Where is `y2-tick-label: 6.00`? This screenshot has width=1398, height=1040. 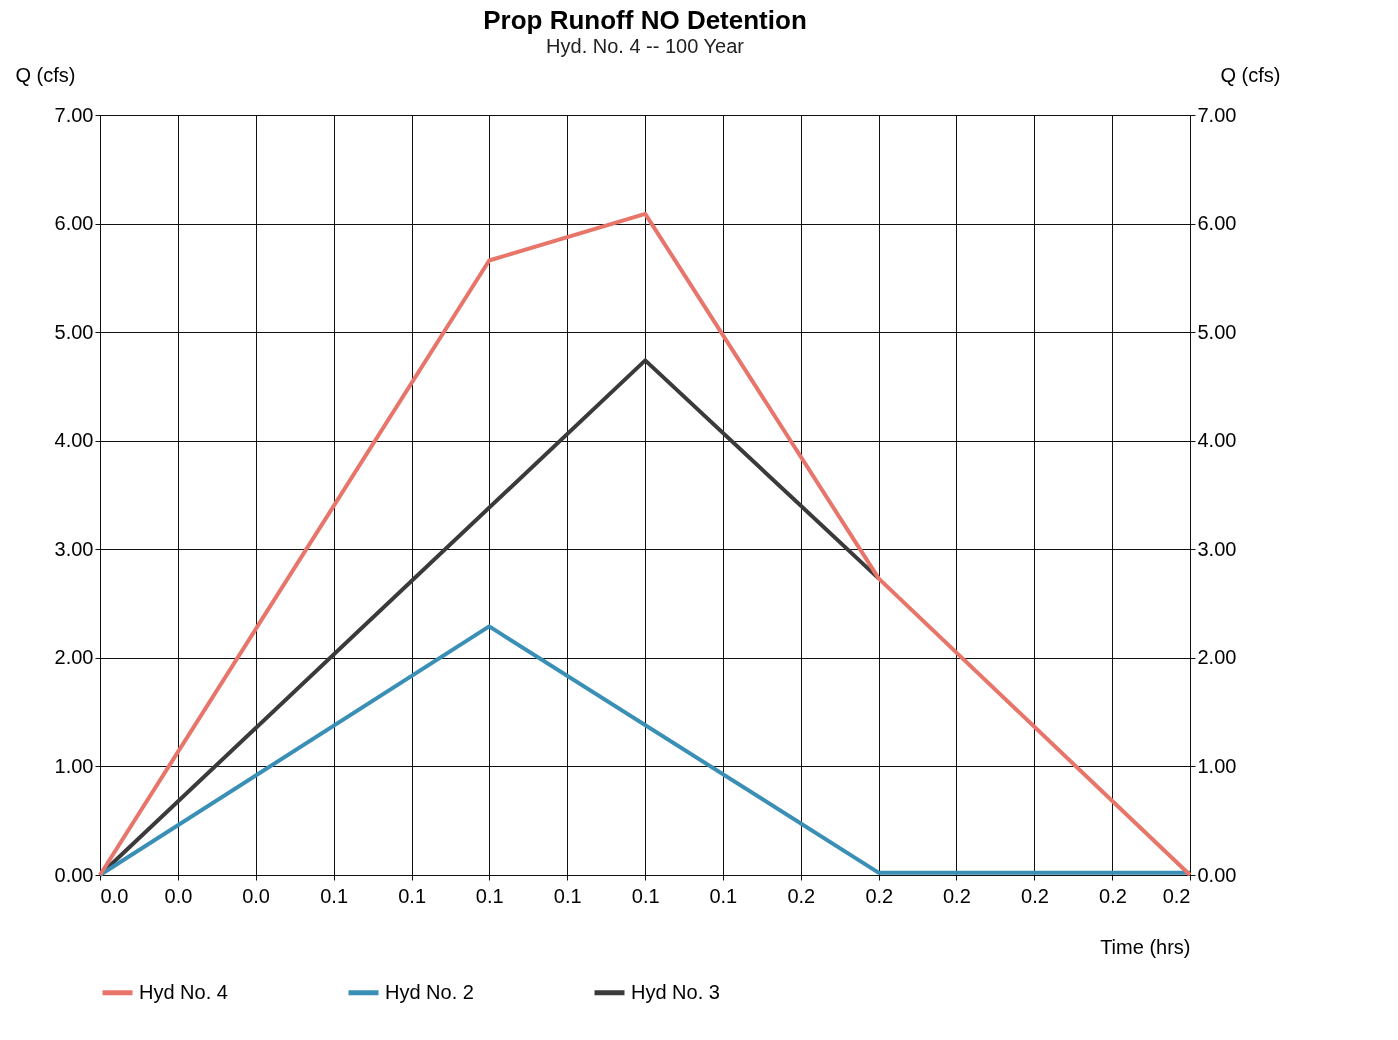 y2-tick-label: 6.00 is located at coordinates (1217, 223).